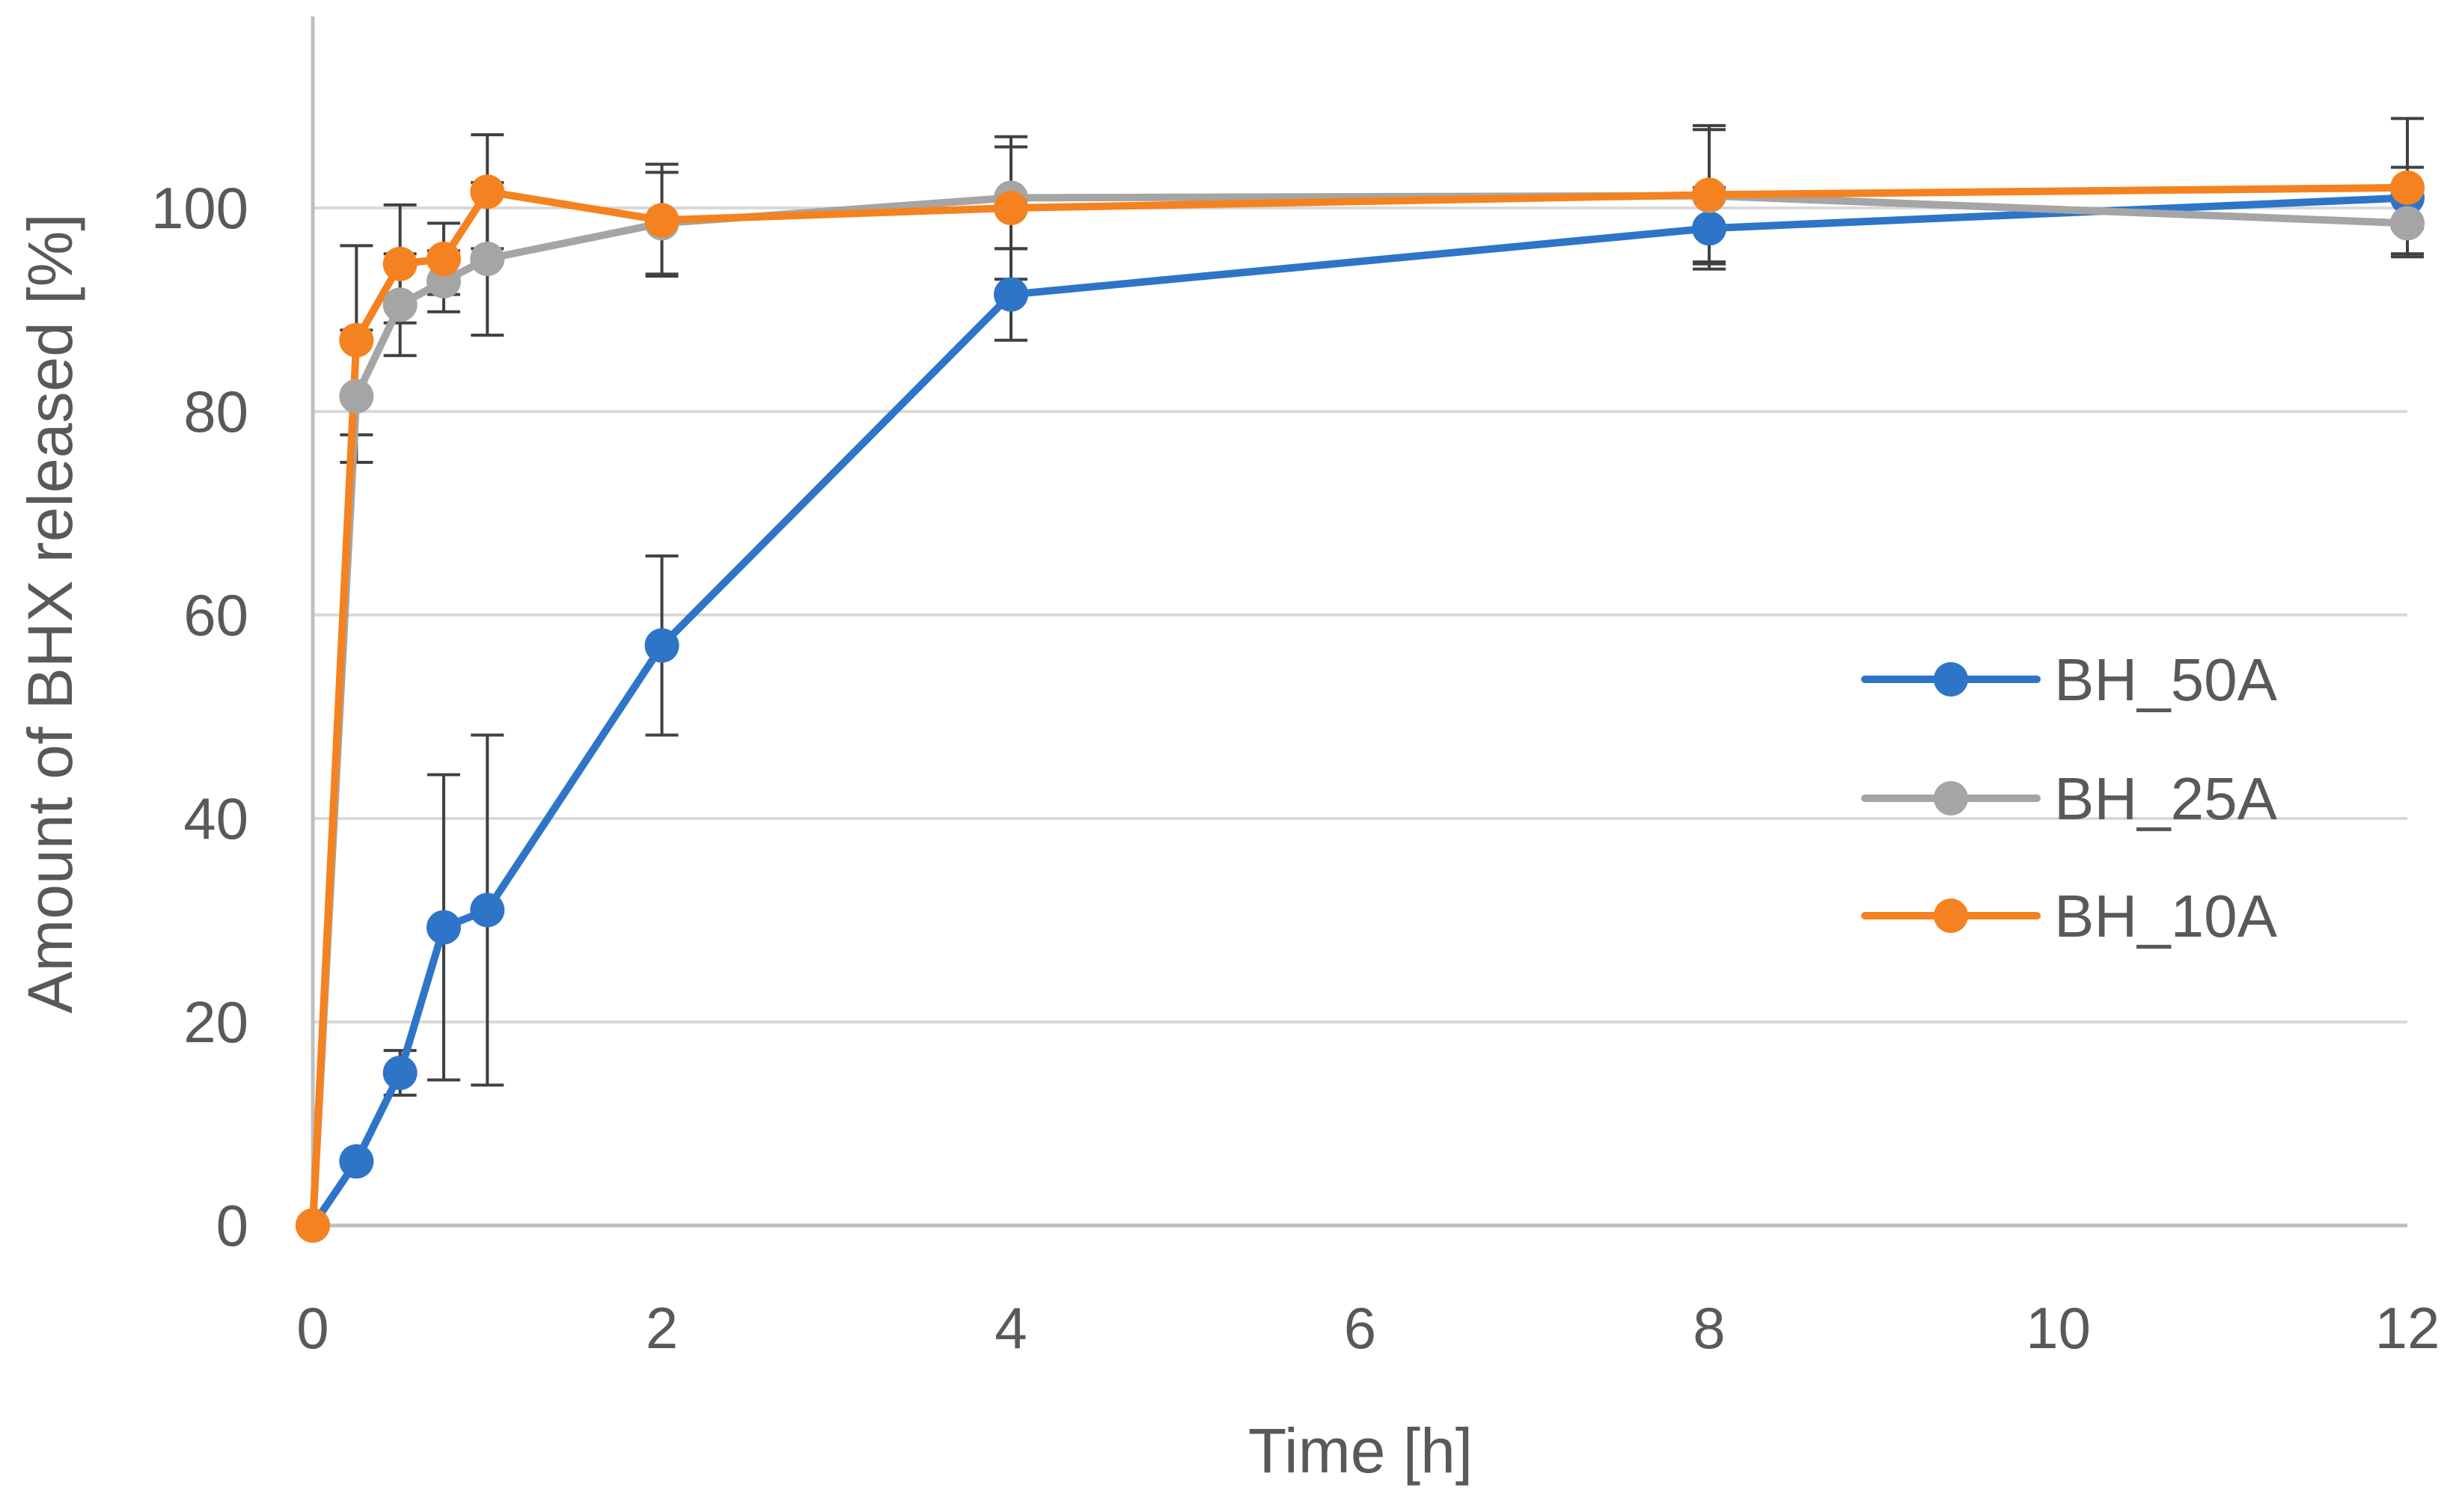  What do you see at coordinates (200, 208) in the screenshot?
I see `y-tick-label: 100` at bounding box center [200, 208].